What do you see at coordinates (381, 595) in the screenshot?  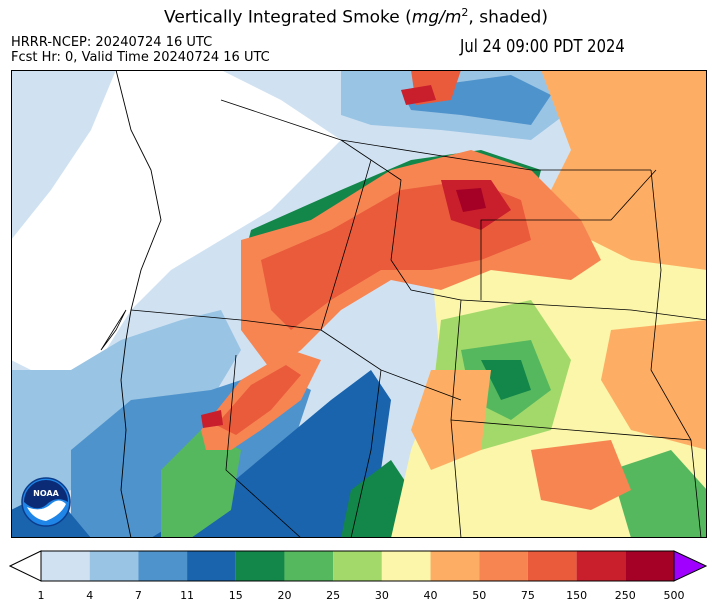 I see `colorbar-tick-label: 30` at bounding box center [381, 595].